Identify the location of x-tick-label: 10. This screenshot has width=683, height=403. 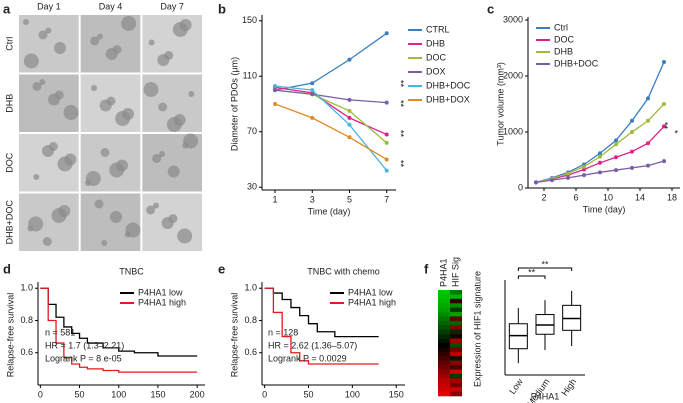
(608, 197).